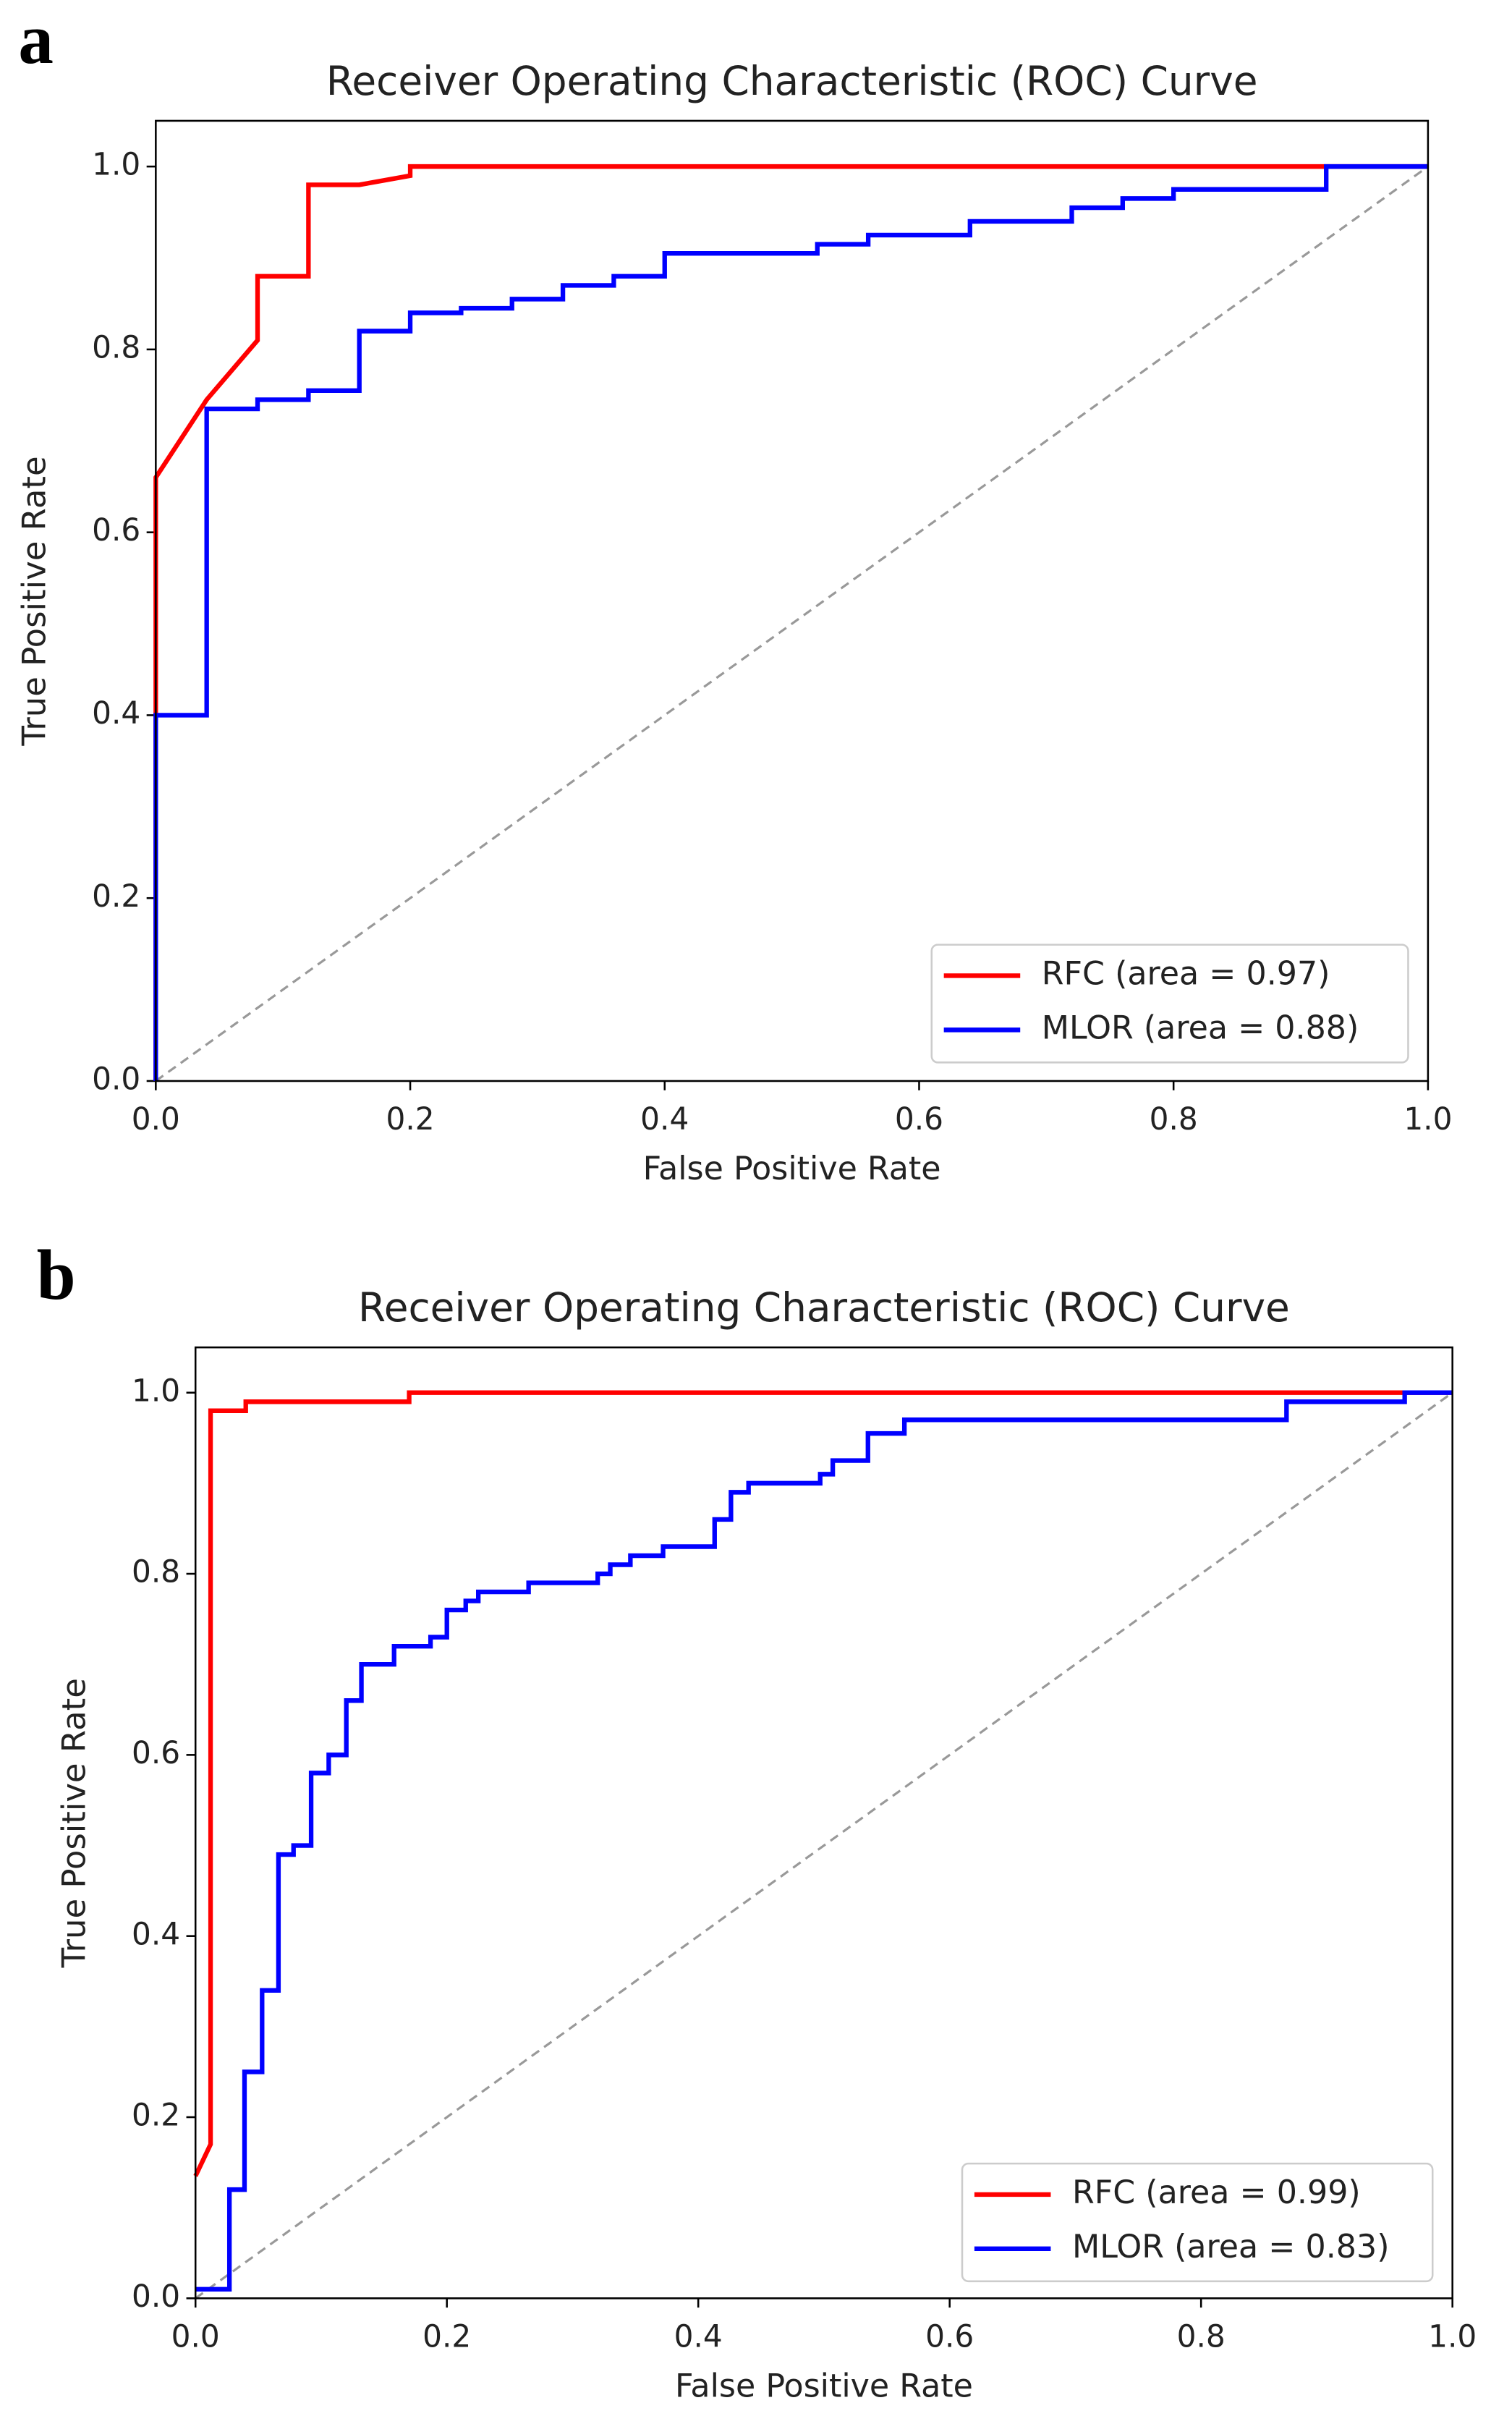 The width and height of the screenshot is (1512, 2416). Describe the element at coordinates (1186, 973) in the screenshot. I see `legend-label: RFC (area = 0.97)` at that location.